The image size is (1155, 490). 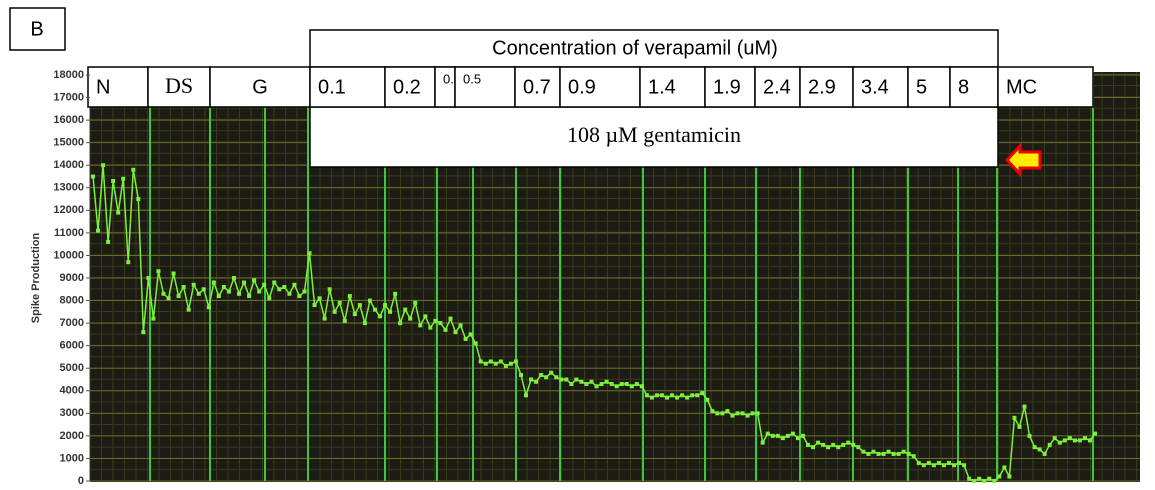 What do you see at coordinates (777, 87) in the screenshot?
I see `segment-label: 2.4` at bounding box center [777, 87].